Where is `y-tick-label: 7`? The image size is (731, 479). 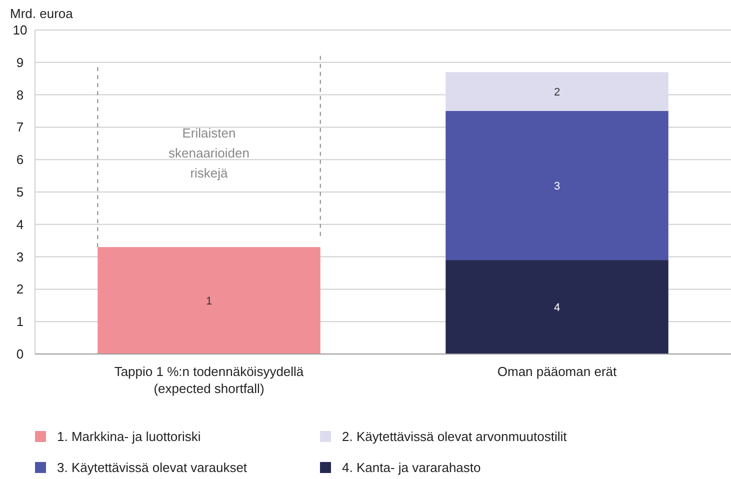
y-tick-label: 7 is located at coordinates (20, 127).